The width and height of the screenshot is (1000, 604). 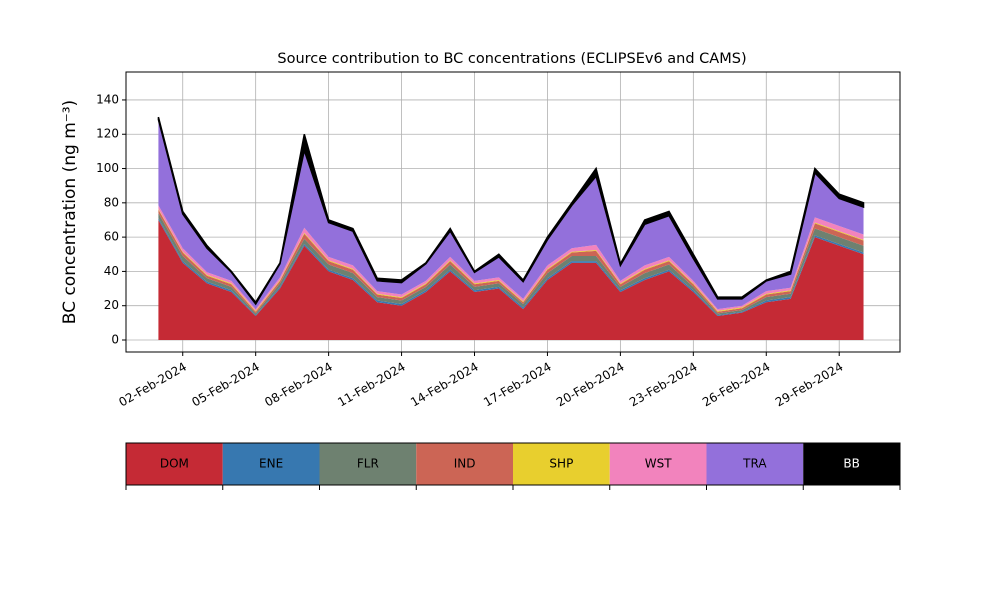 I want to click on legend-label: ENE, so click(x=271, y=464).